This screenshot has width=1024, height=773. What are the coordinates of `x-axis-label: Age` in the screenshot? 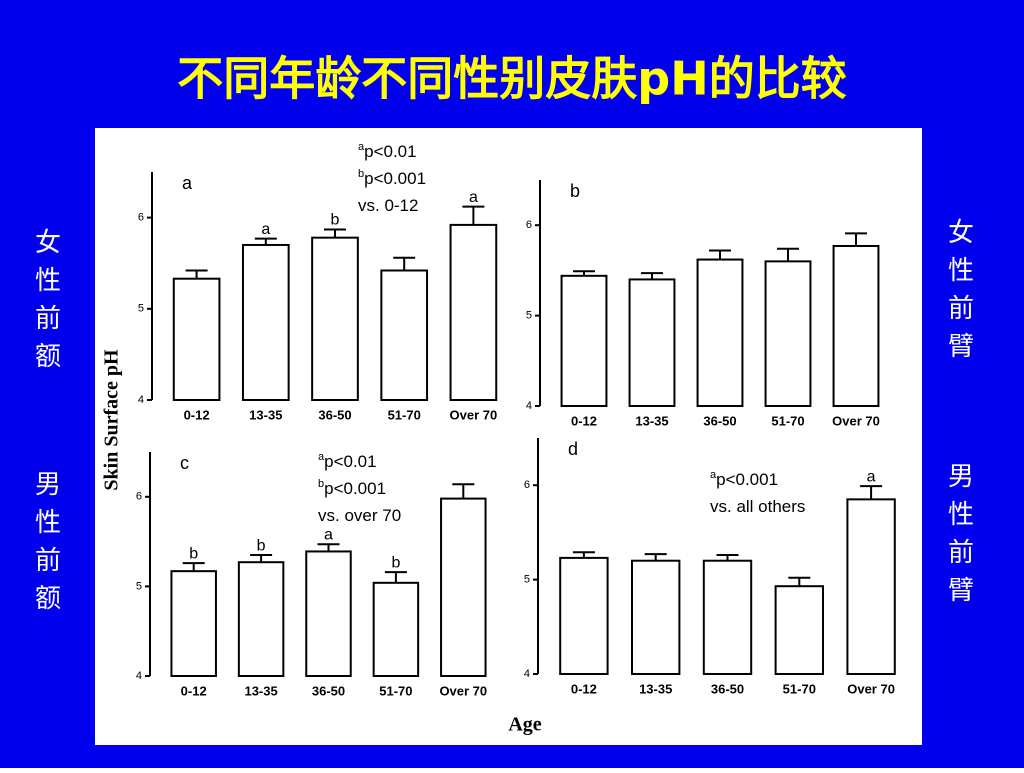 It's located at (524, 725).